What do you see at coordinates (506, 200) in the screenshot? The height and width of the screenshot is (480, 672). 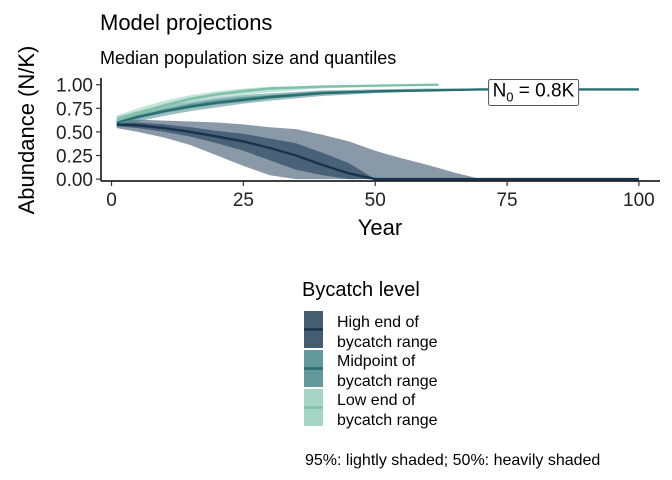 I see `x-tick-label: 75` at bounding box center [506, 200].